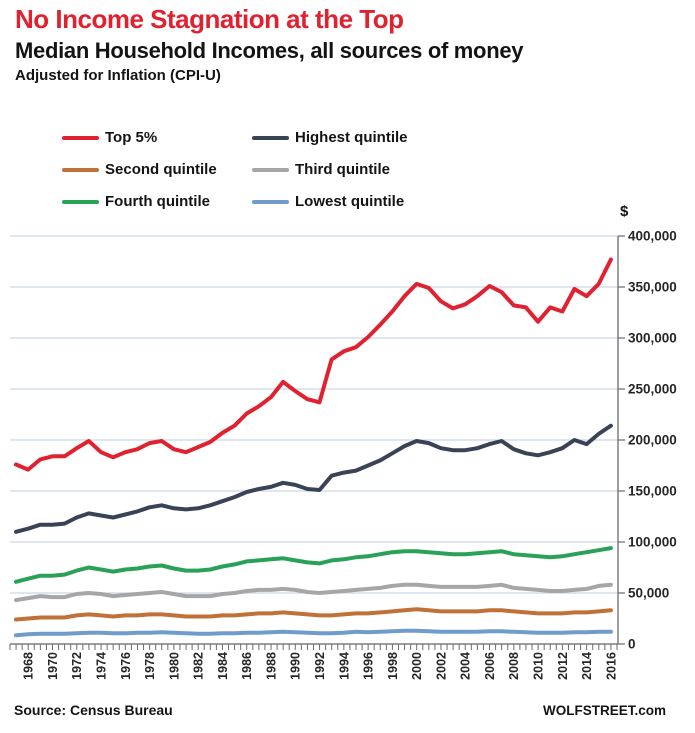 This screenshot has height=733, width=695. What do you see at coordinates (270, 169) in the screenshot?
I see `legend-swatch-third-quintile` at bounding box center [270, 169].